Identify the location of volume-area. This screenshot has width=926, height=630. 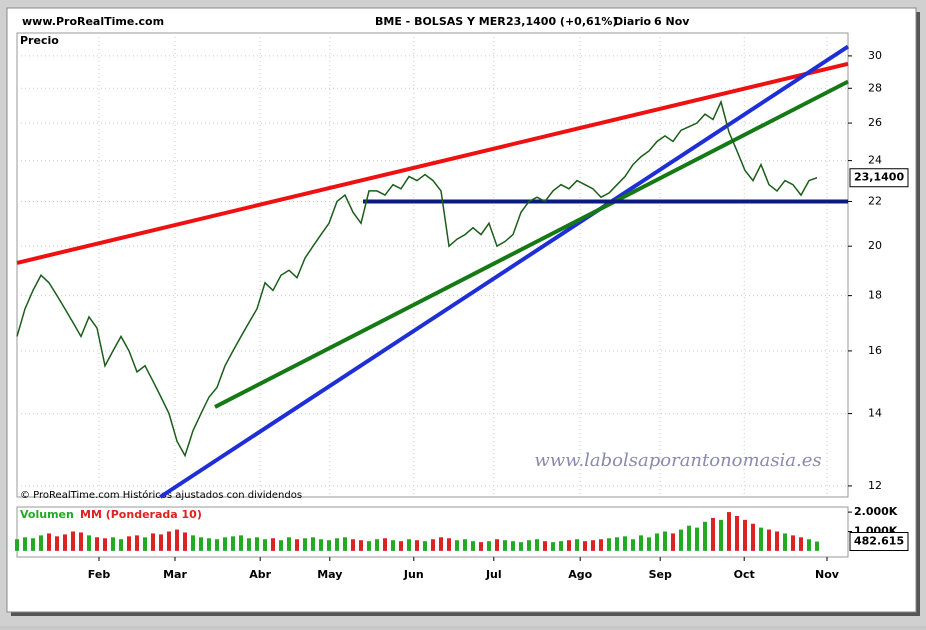
(432, 532).